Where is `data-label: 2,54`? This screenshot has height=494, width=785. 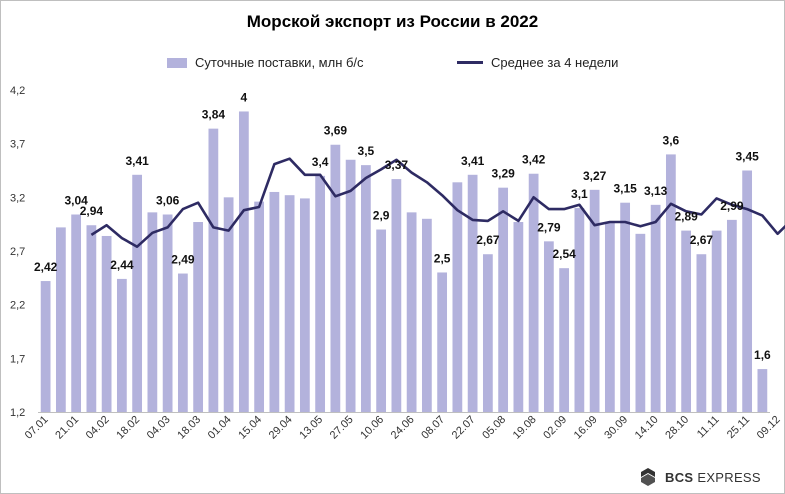 data-label: 2,54 is located at coordinates (564, 254).